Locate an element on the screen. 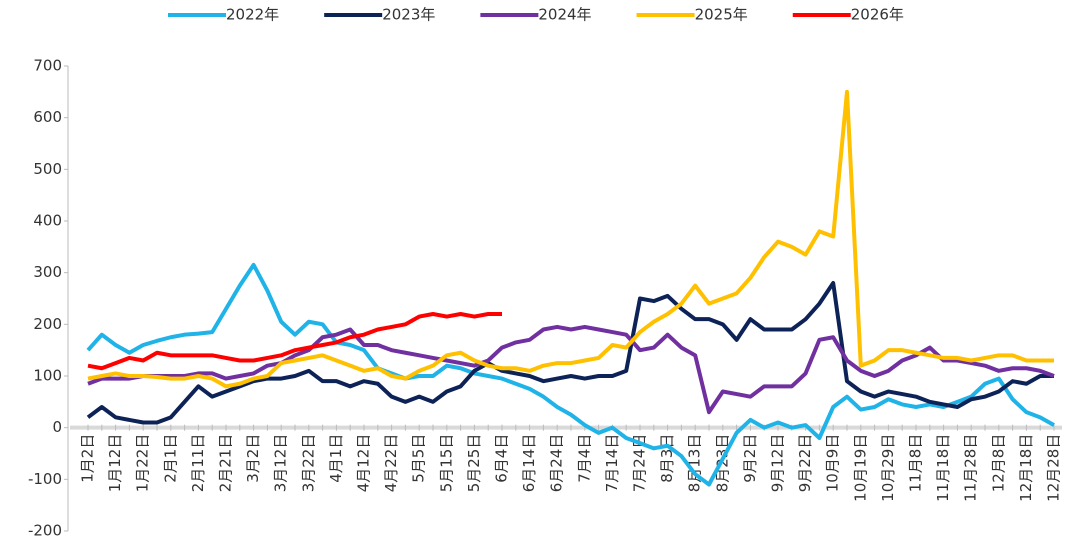  x-tick-label: 3月22日 is located at coordinates (308, 463).